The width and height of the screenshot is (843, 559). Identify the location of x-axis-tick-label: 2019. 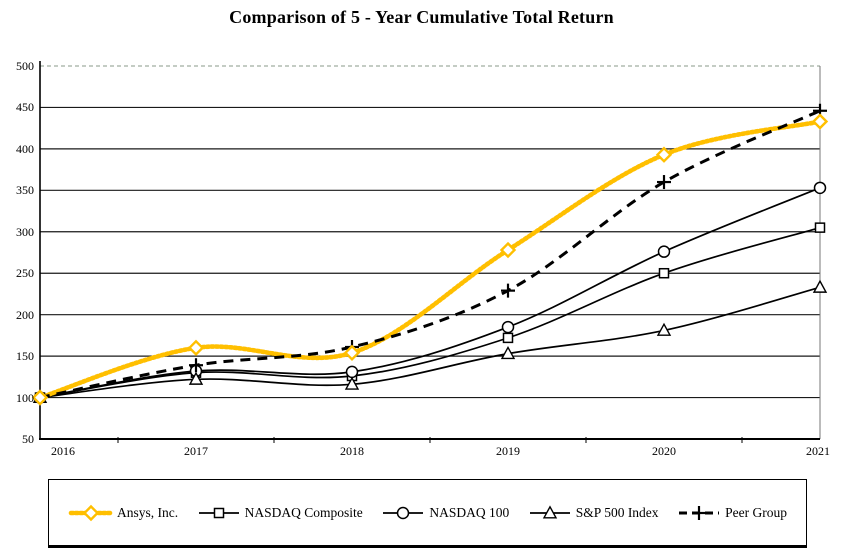
(508, 451).